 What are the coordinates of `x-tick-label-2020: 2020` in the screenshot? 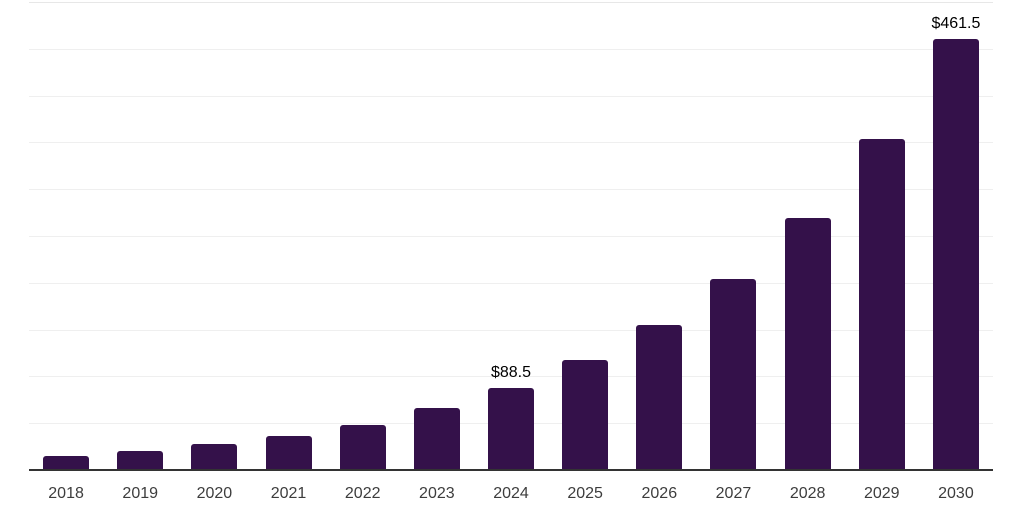 It's located at (214, 493).